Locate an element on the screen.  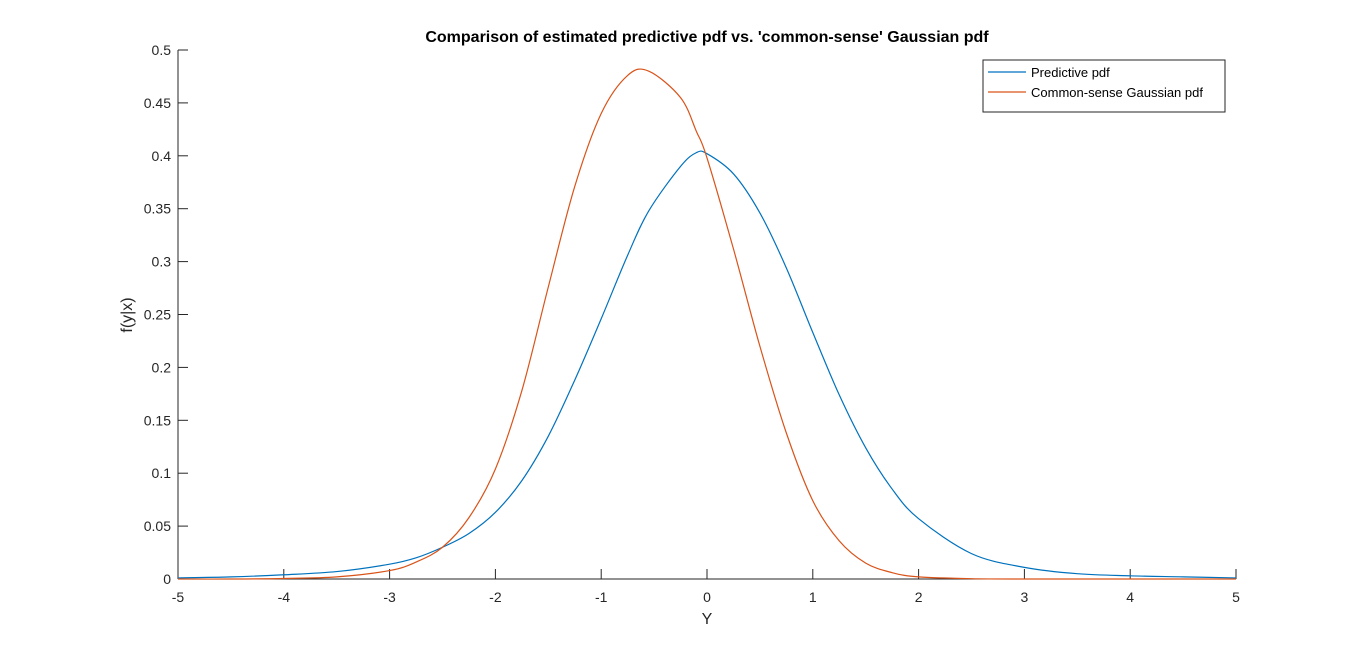
y-tick-label: 0.1 is located at coordinates (162, 473).